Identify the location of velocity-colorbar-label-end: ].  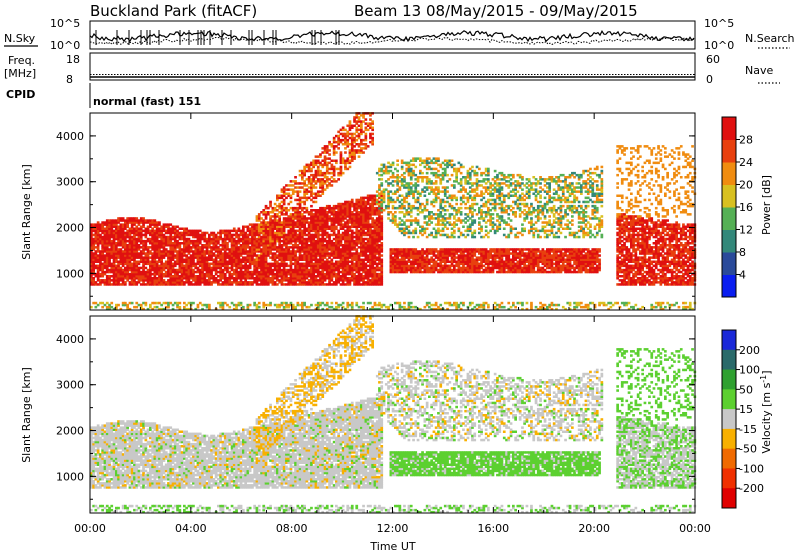
(766, 372).